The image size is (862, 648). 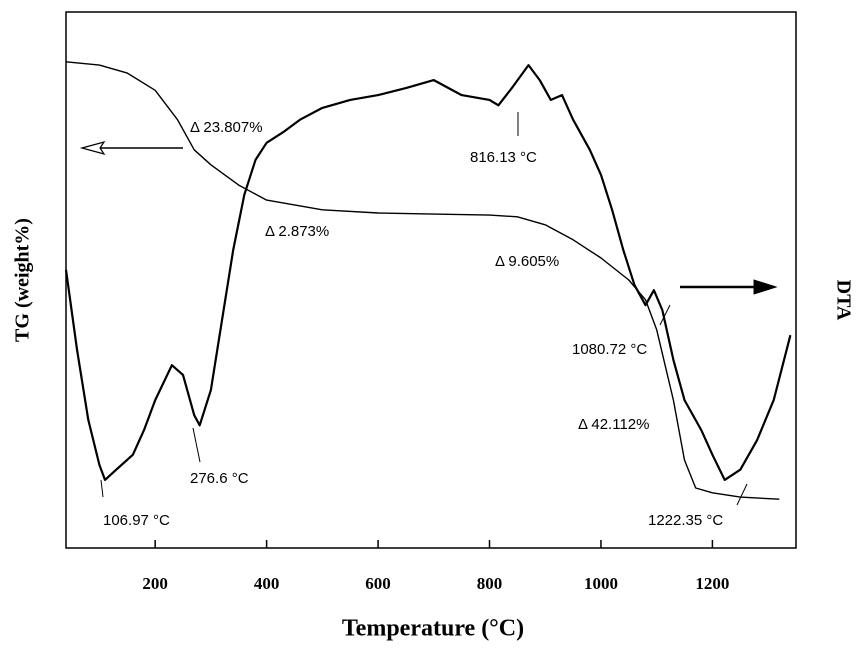 What do you see at coordinates (219, 478) in the screenshot?
I see `annotation: 276.6 °C` at bounding box center [219, 478].